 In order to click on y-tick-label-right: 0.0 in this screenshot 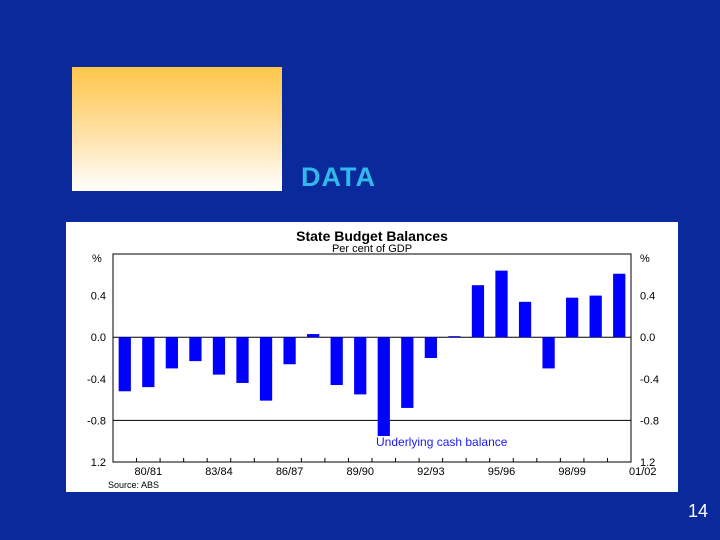, I will do `click(647, 338)`.